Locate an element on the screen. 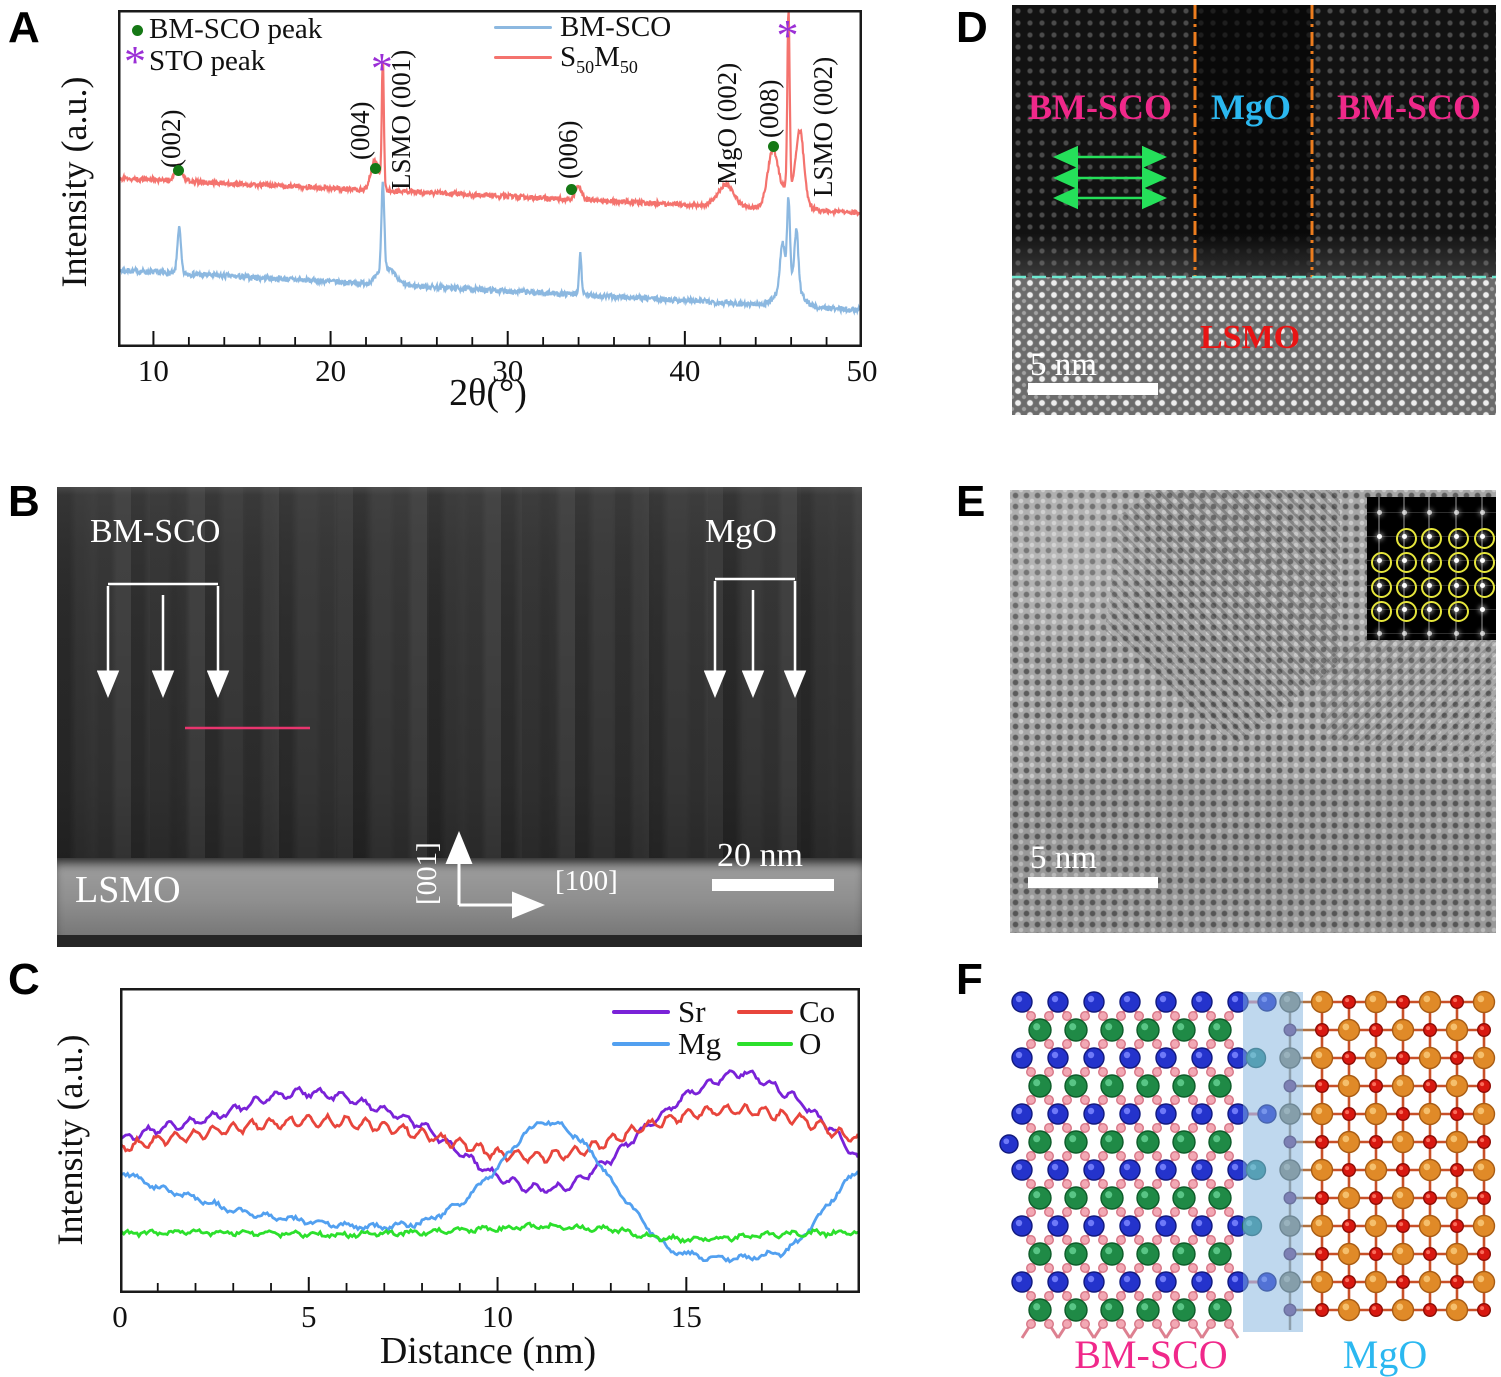  interface-glow is located at coordinates (1254, 255).